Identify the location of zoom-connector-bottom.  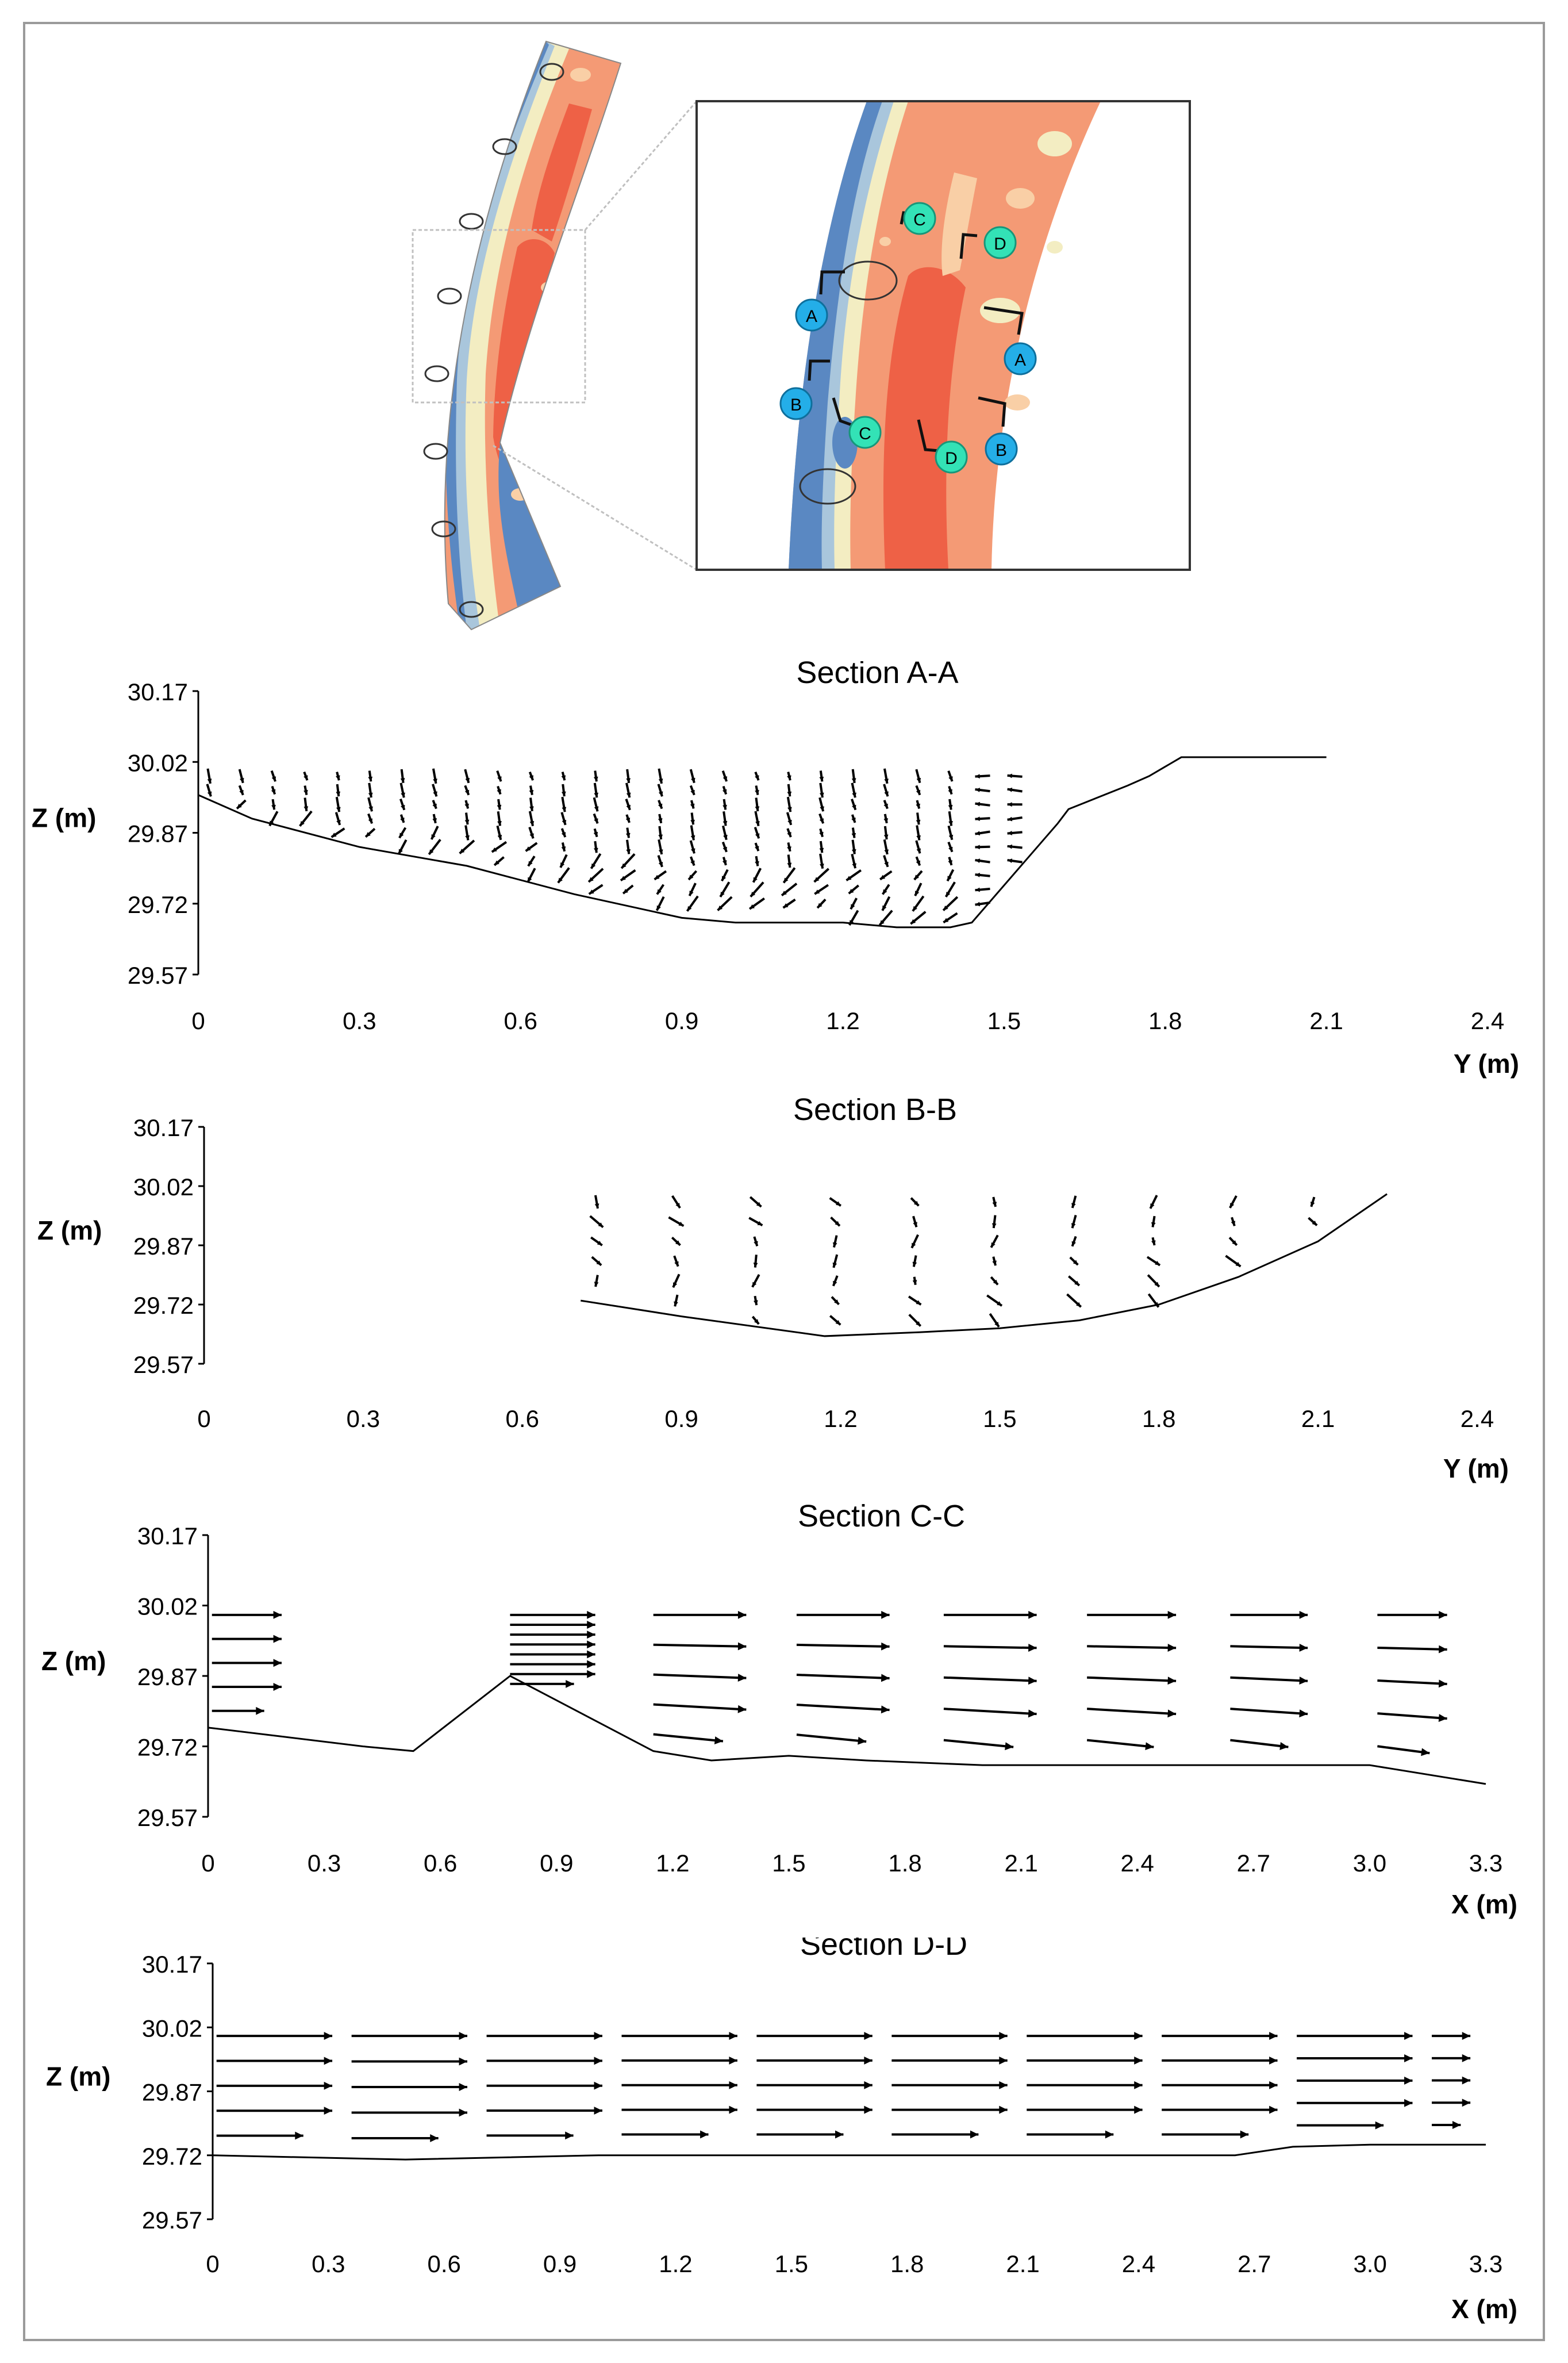
(595, 508).